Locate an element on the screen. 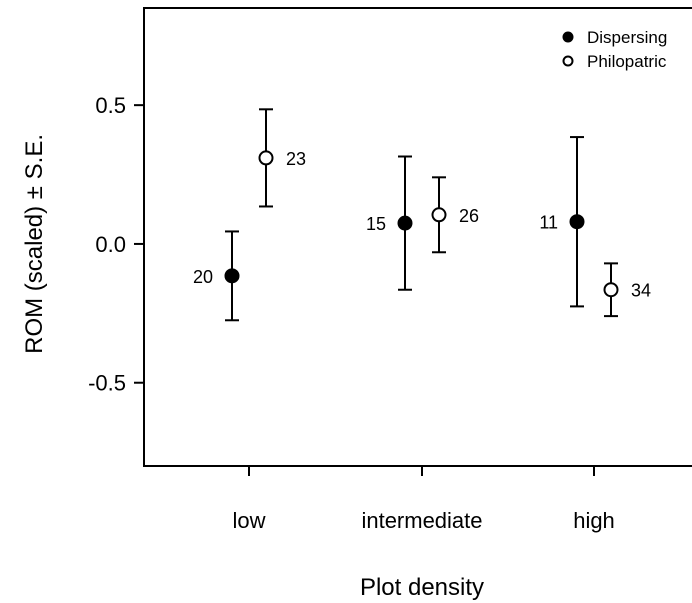  legend-philopatric-marker is located at coordinates (568, 61).